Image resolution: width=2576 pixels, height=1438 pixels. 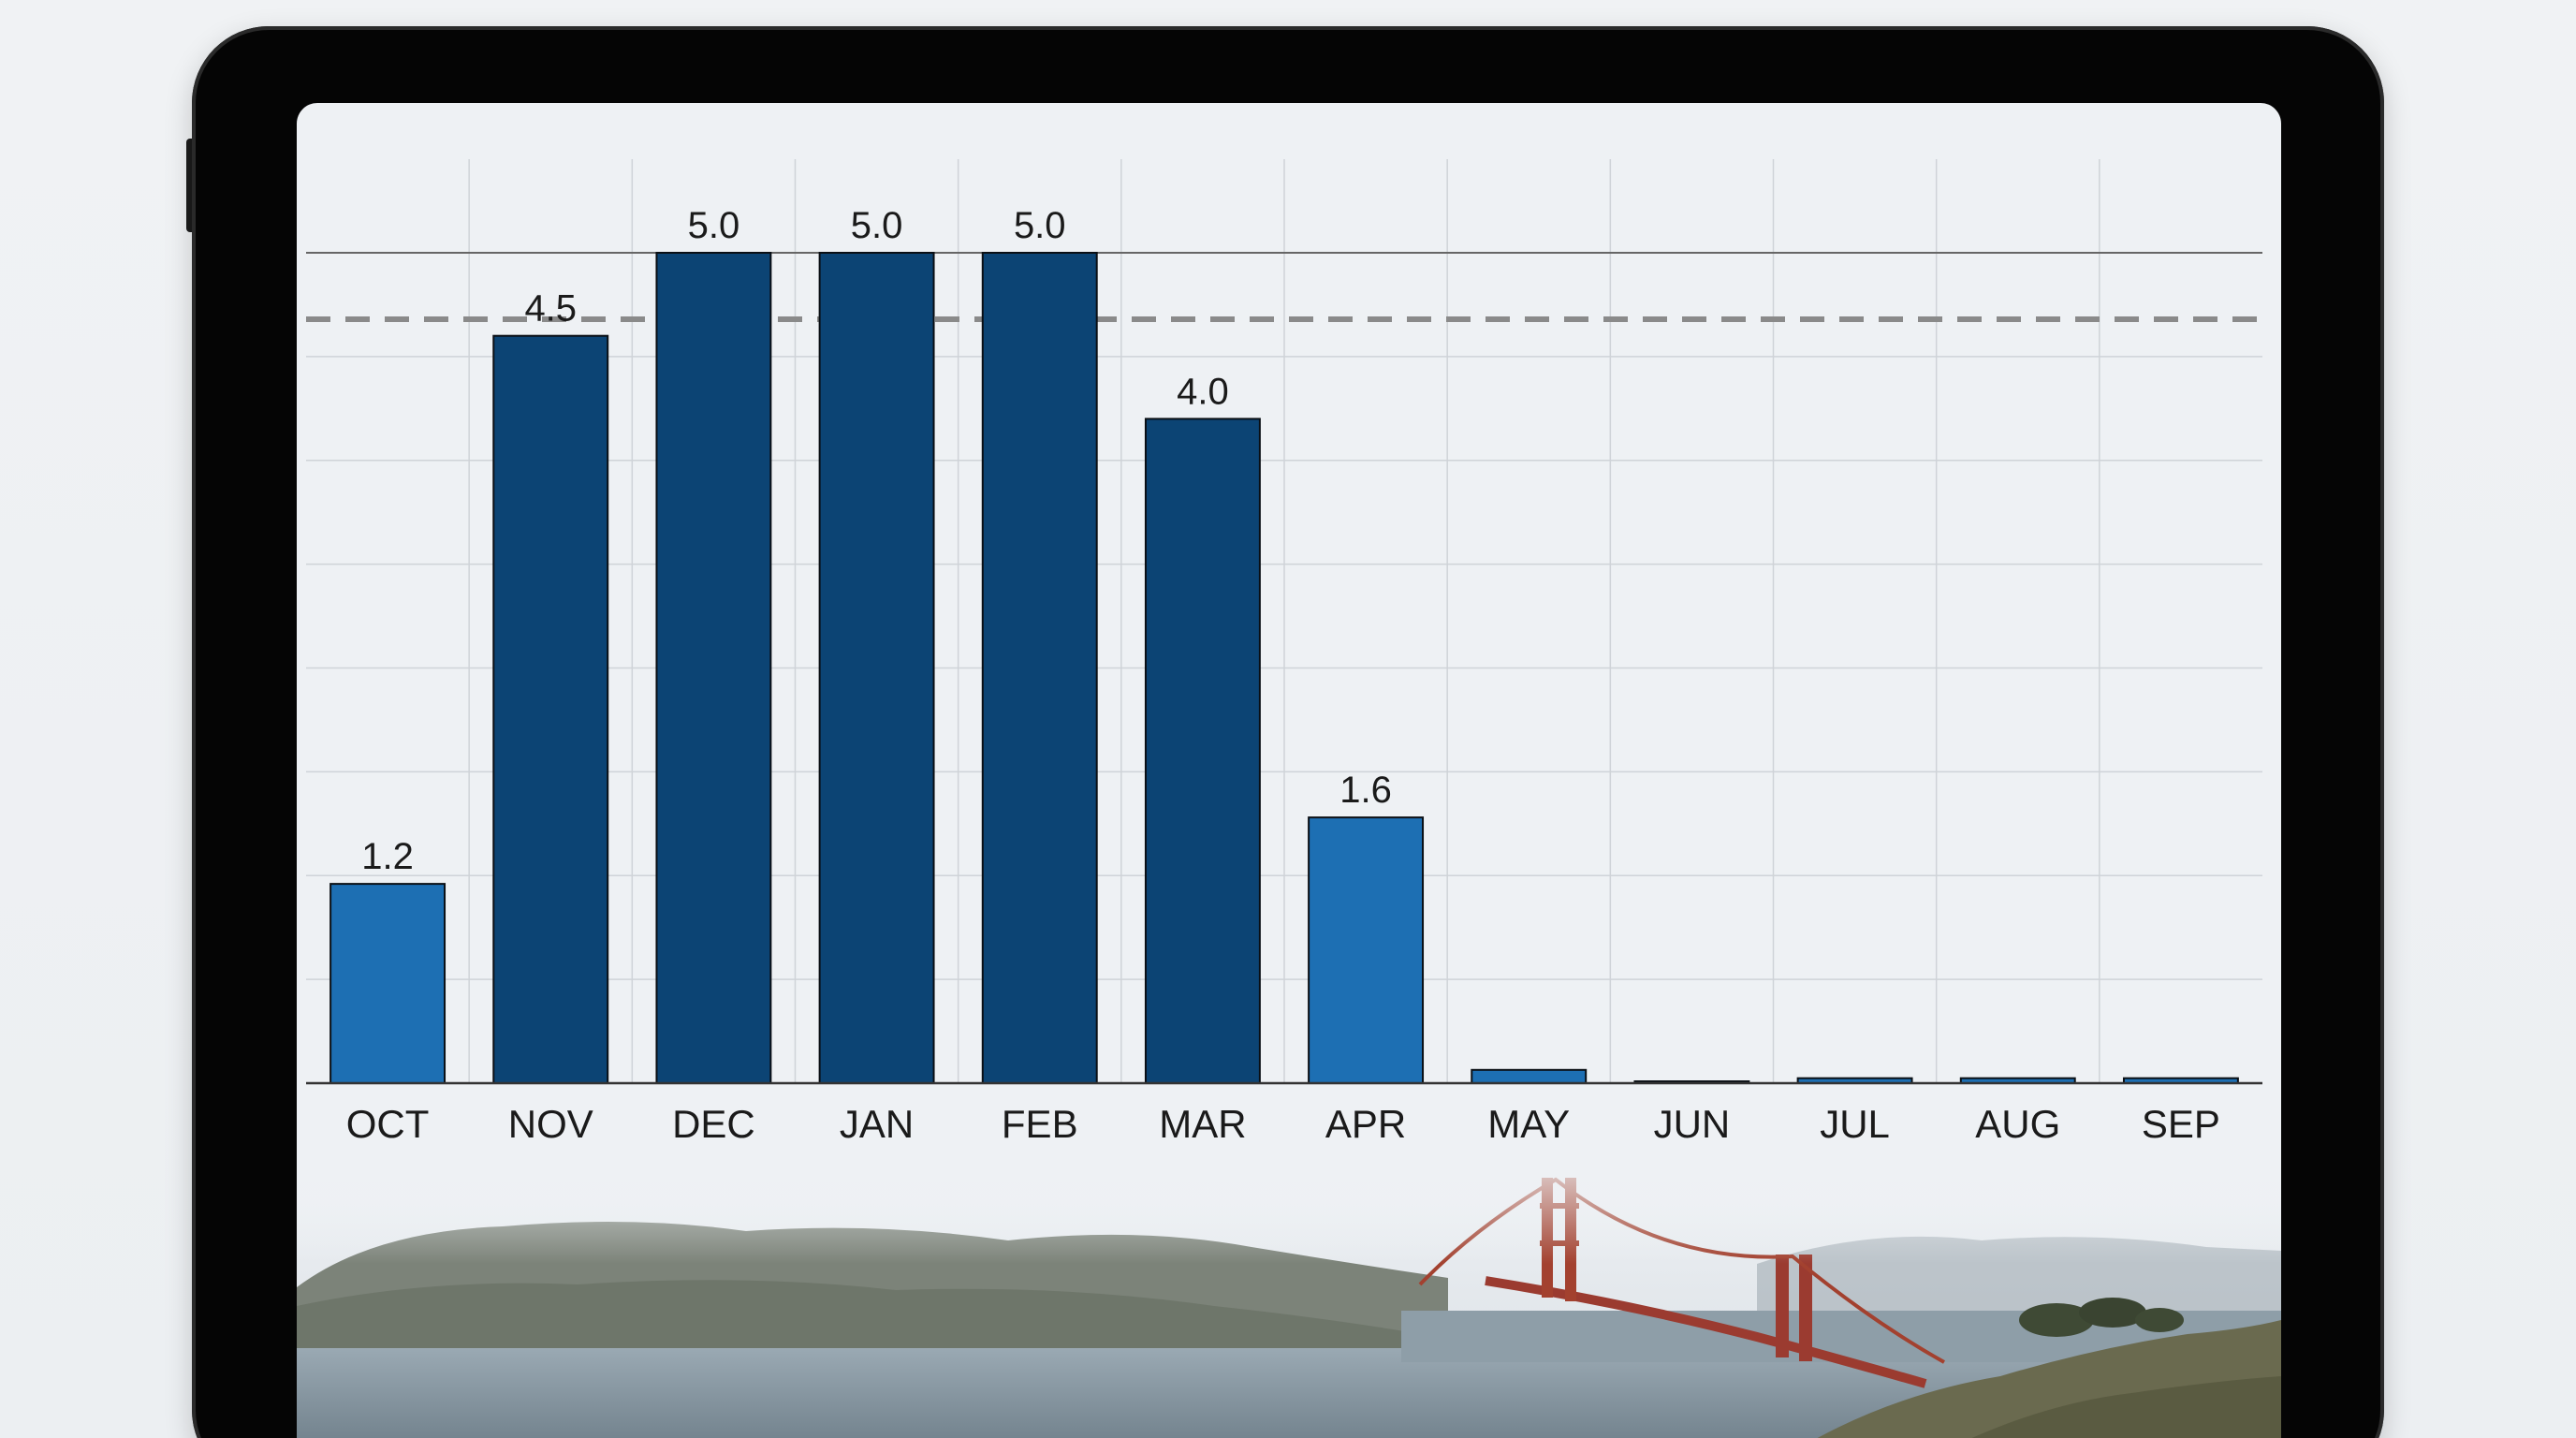 What do you see at coordinates (1365, 1124) in the screenshot?
I see `x-tick-label-apr: APR` at bounding box center [1365, 1124].